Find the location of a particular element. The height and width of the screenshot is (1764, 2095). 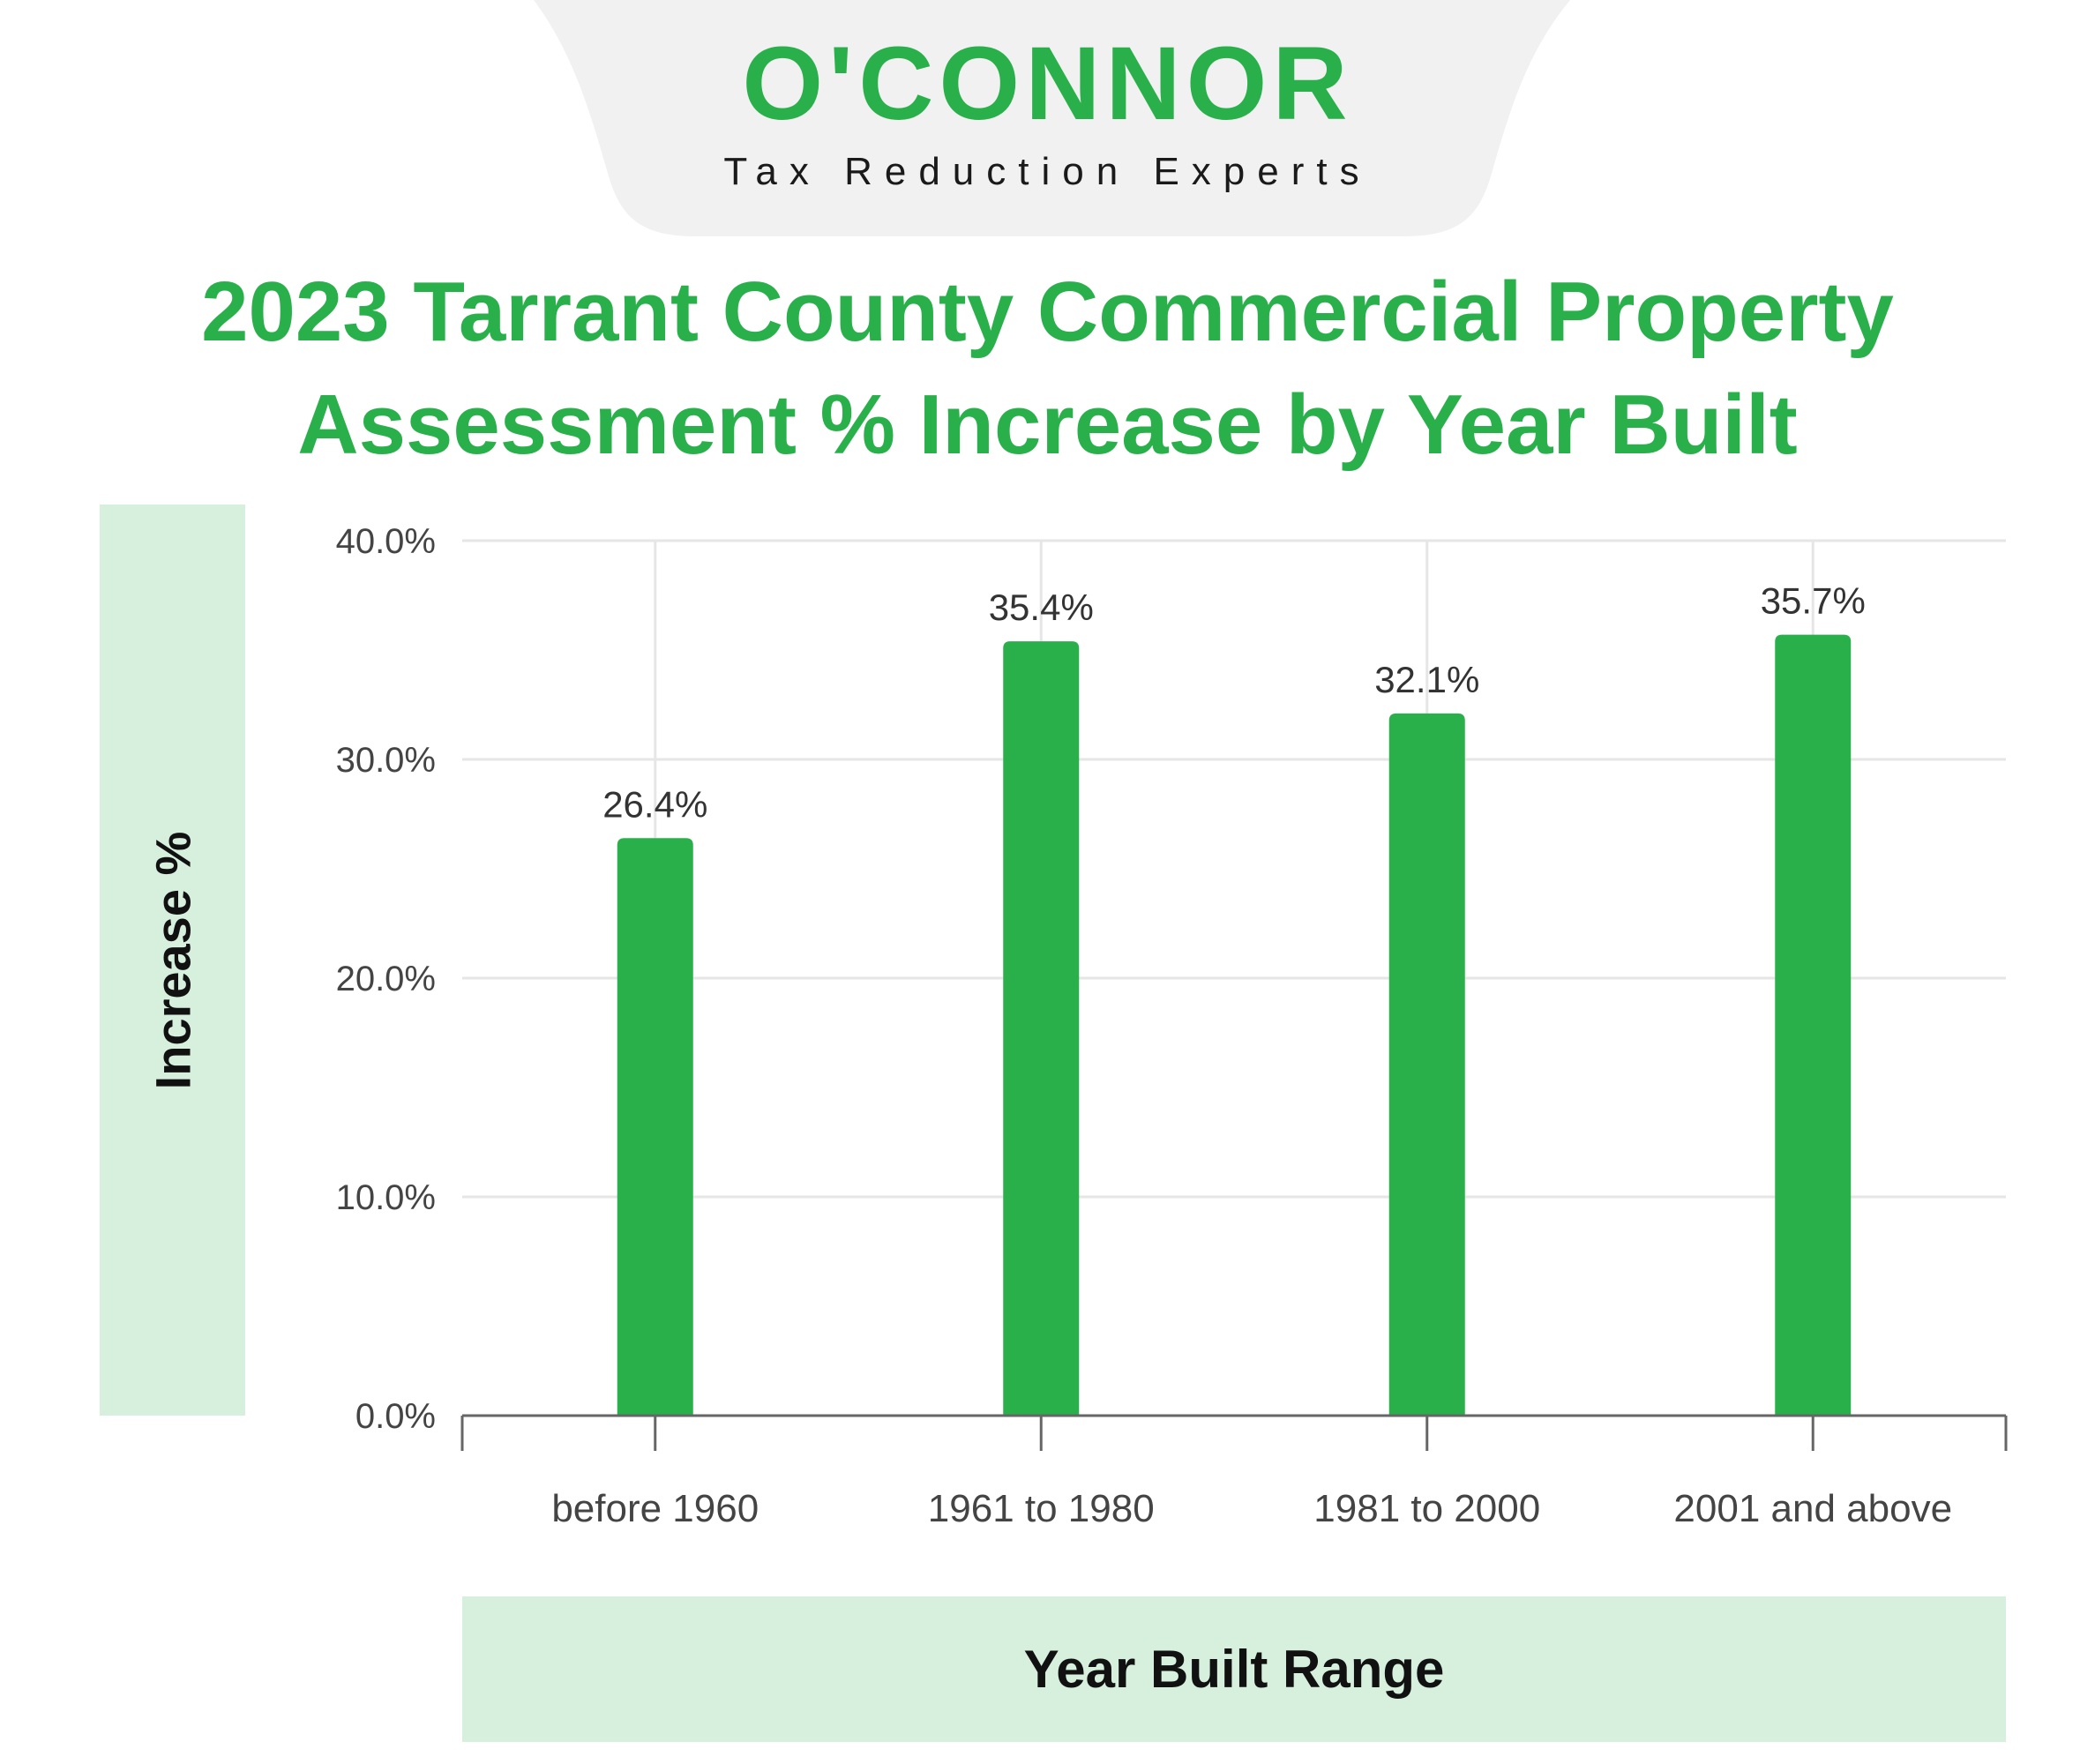

logo-tagline: Tax Reduction Experts is located at coordinates (1048, 171).